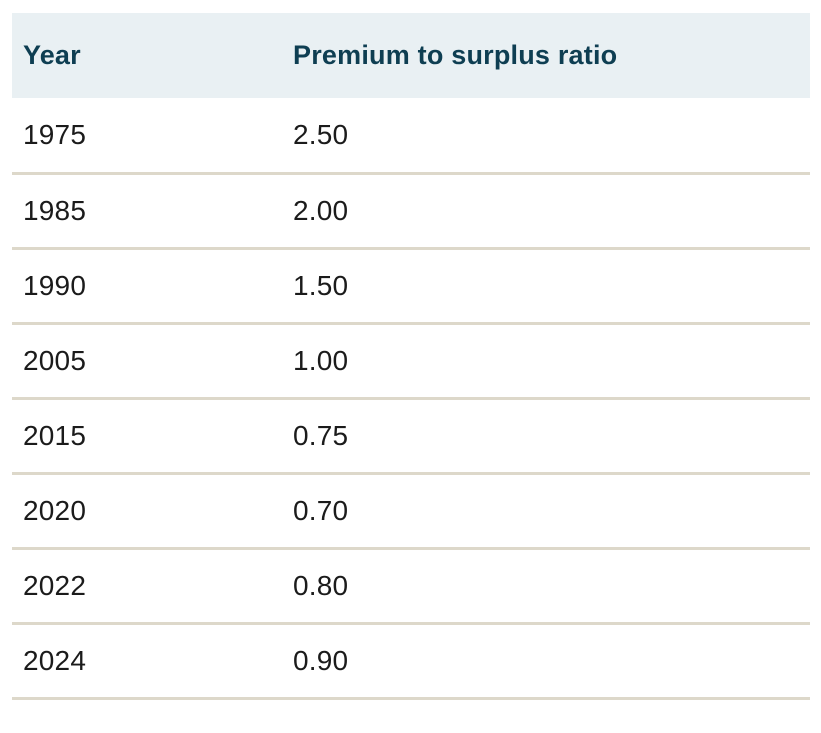  Describe the element at coordinates (546, 55) in the screenshot. I see `ratio-column-header: Premium to surplus ratio` at that location.